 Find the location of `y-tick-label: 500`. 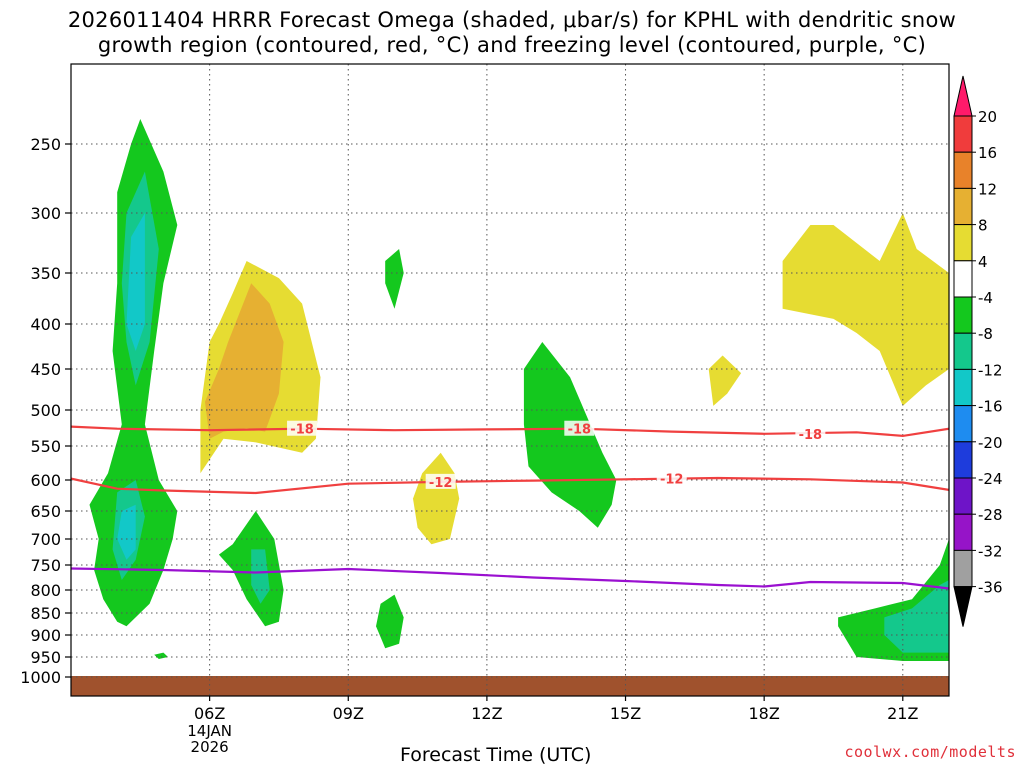

y-tick-label: 500 is located at coordinates (45, 410).